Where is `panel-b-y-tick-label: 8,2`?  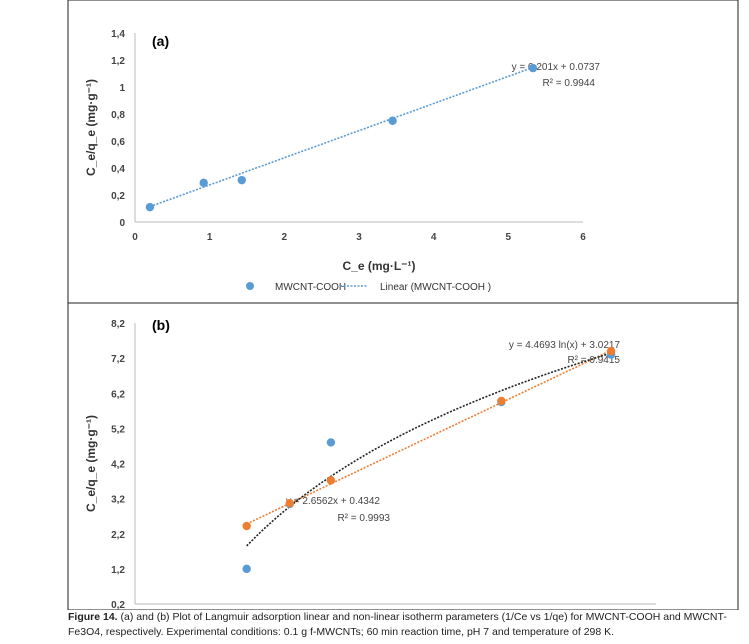
panel-b-y-tick-label: 8,2 is located at coordinates (118, 324).